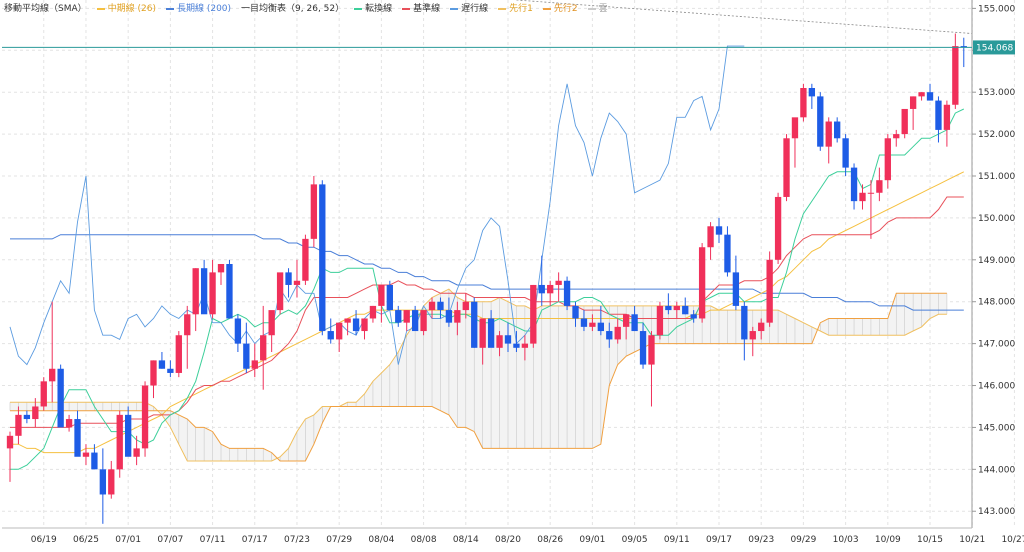 This screenshot has height=552, width=1024. I want to click on legend-mid: 中期線 (26), so click(126, 9).